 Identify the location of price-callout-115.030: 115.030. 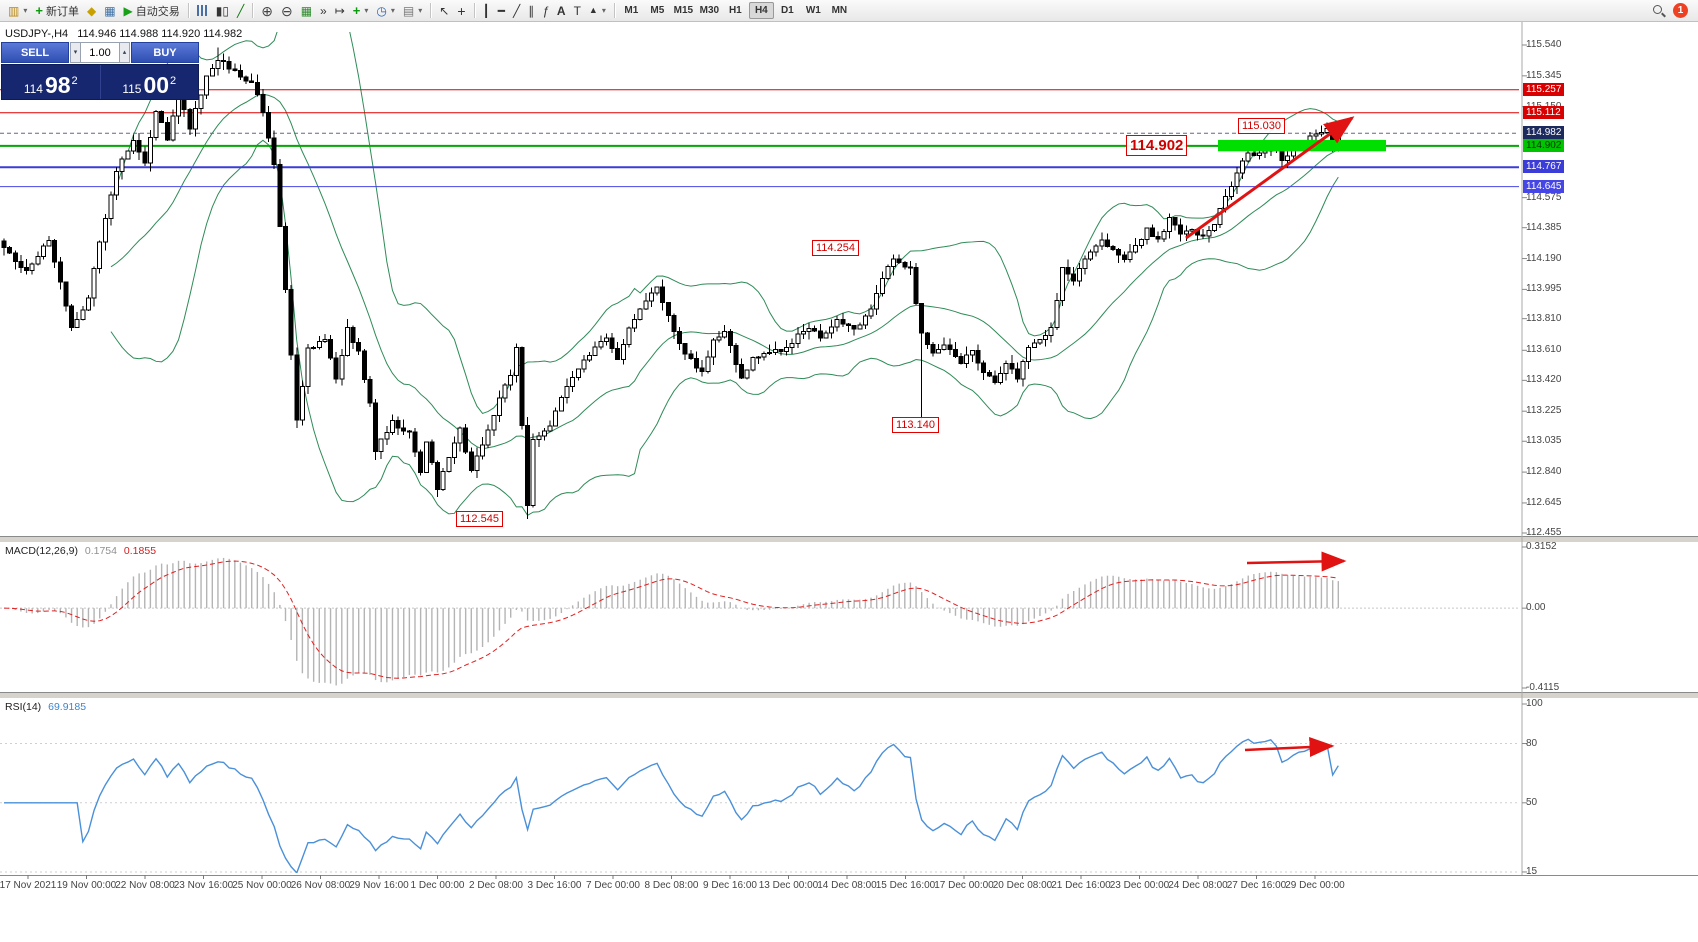
(1261, 125).